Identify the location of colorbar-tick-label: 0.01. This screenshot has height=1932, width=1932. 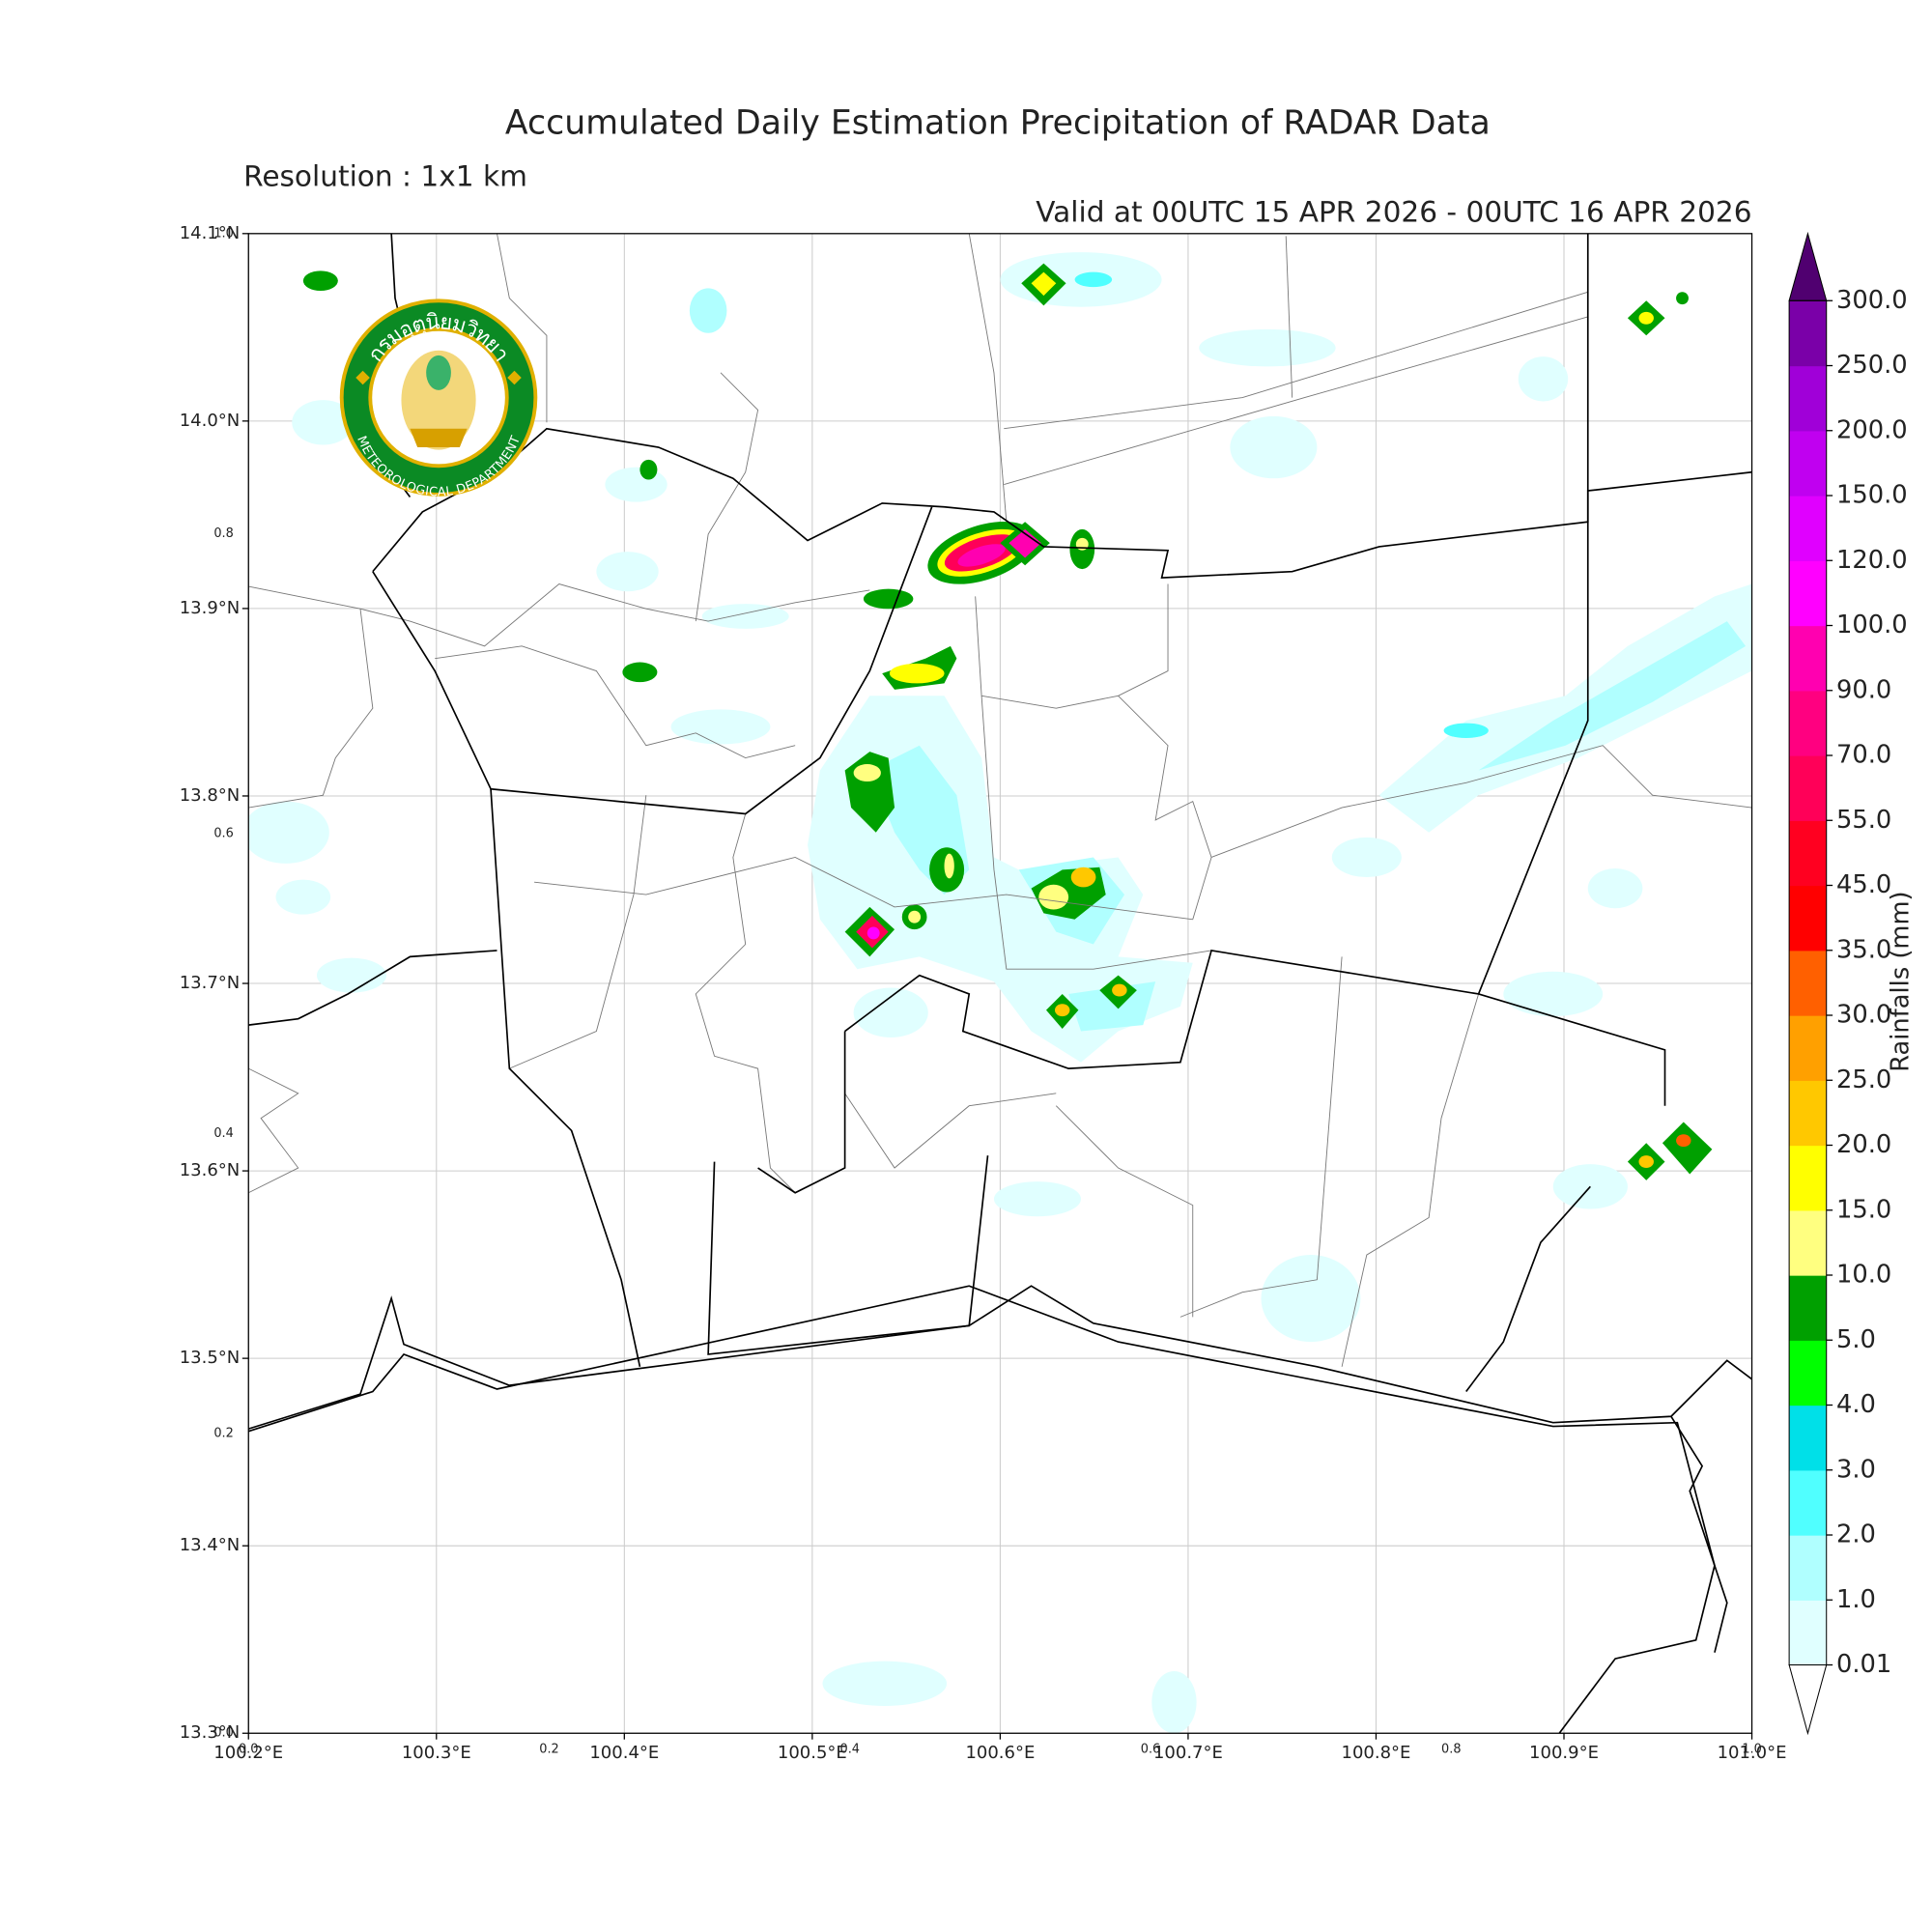
(1863, 1664).